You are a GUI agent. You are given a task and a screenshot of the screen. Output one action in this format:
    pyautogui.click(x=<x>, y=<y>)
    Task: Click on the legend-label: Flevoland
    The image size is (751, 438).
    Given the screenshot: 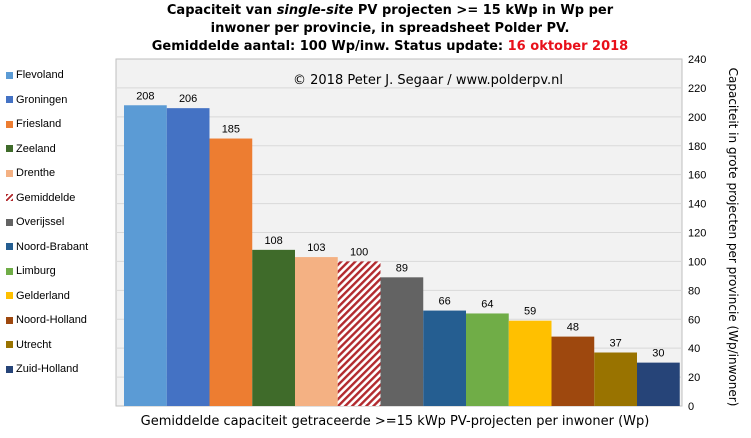 What is the action you would take?
    pyautogui.click(x=40, y=75)
    